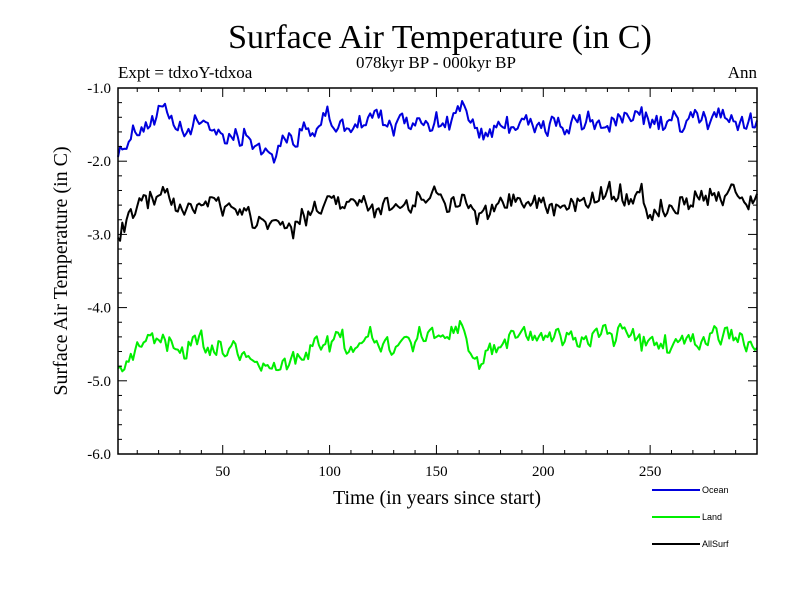 The width and height of the screenshot is (800, 600). What do you see at coordinates (99, 89) in the screenshot?
I see `y-tick-label: -1.0` at bounding box center [99, 89].